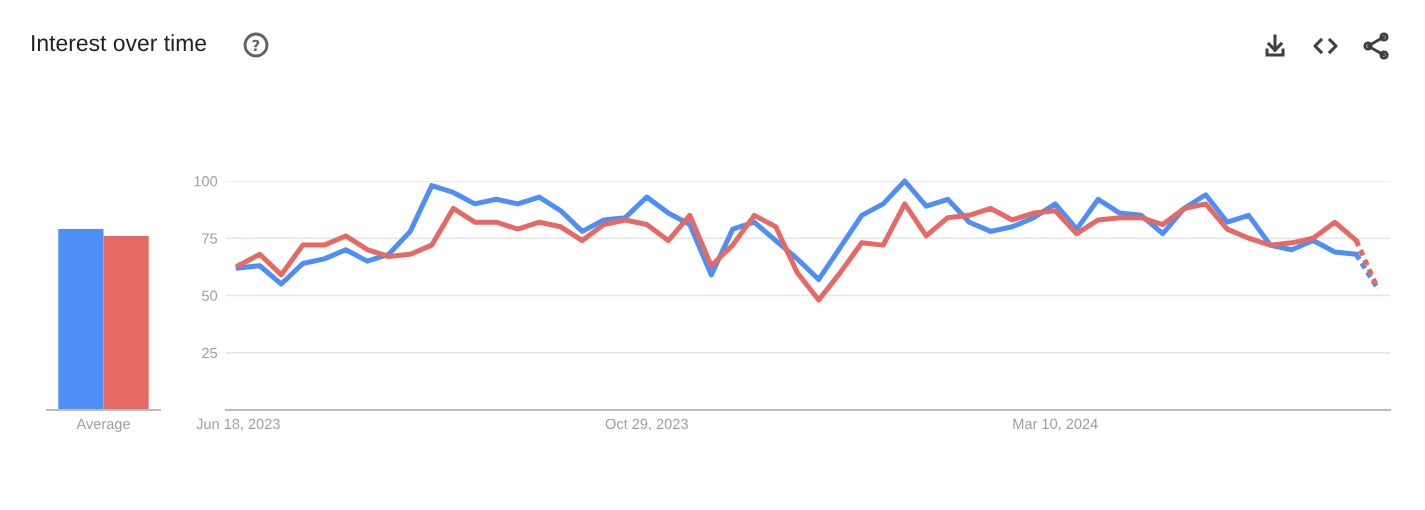  Describe the element at coordinates (646, 424) in the screenshot. I see `x-tick-label: Oct 29, 2023` at that location.